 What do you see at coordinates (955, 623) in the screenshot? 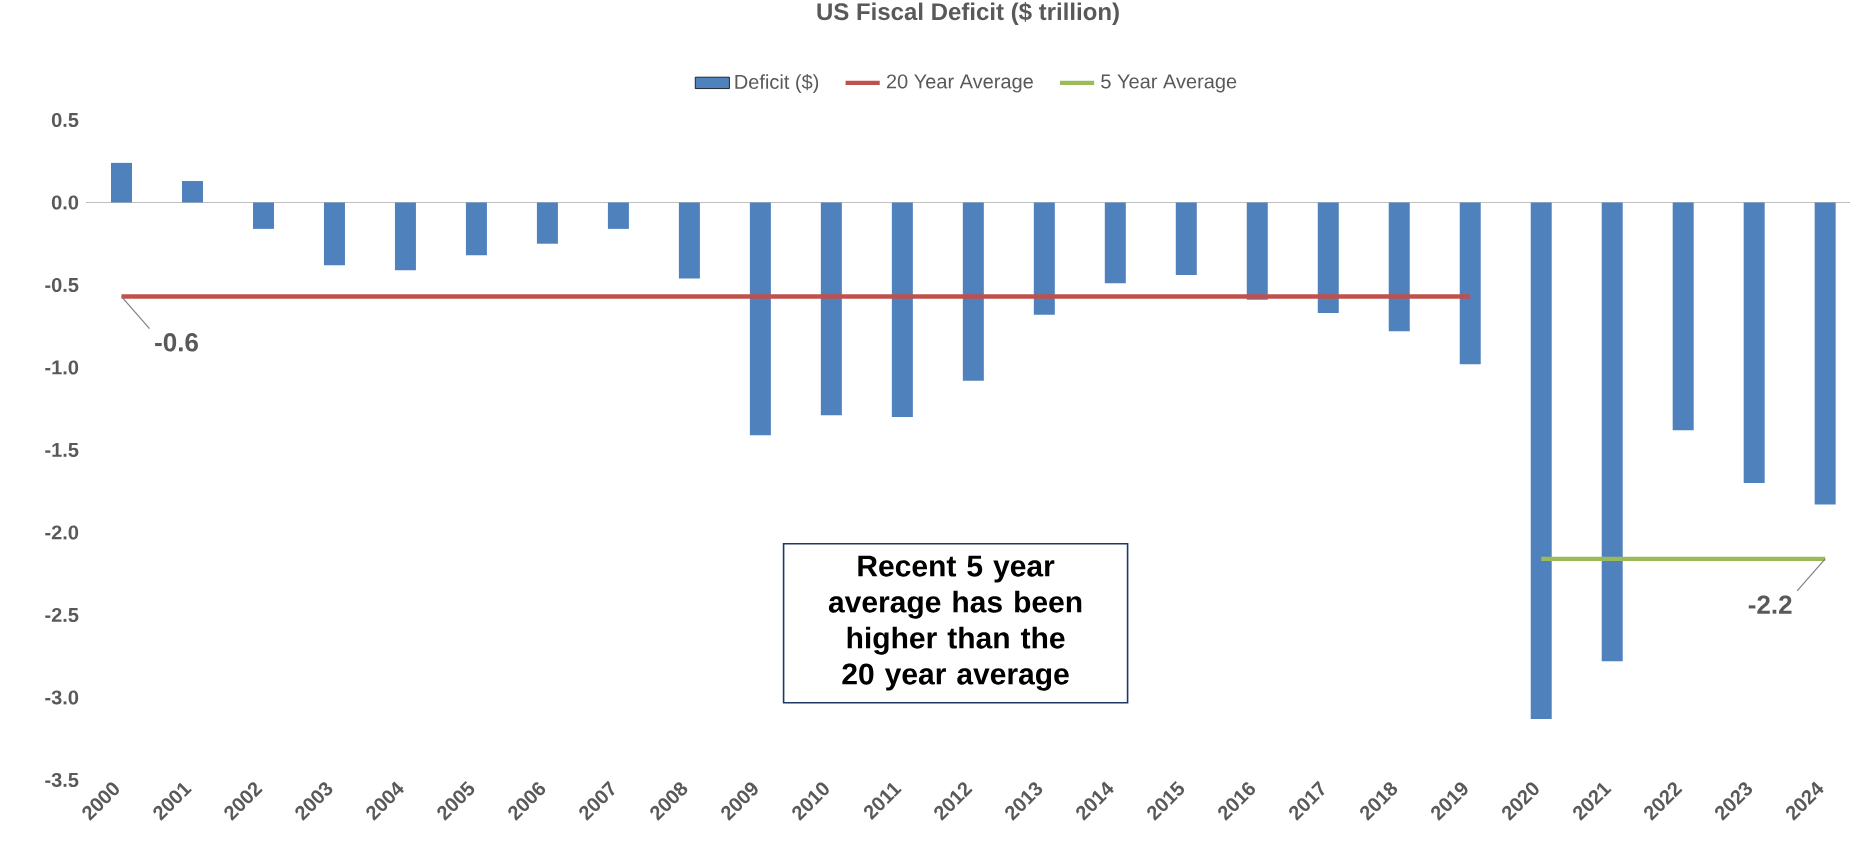
I see `annotation: Recent 5 year average has been higher than the 20 year average` at bounding box center [955, 623].